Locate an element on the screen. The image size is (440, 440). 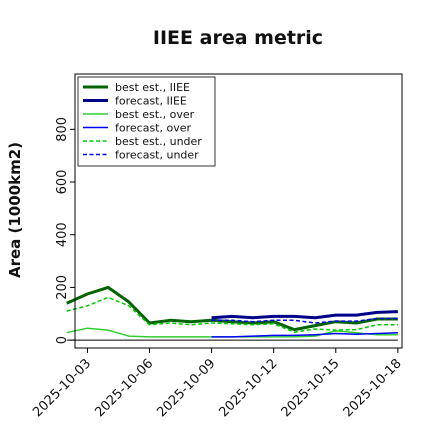
legend-entry: best est., over is located at coordinates (155, 114).